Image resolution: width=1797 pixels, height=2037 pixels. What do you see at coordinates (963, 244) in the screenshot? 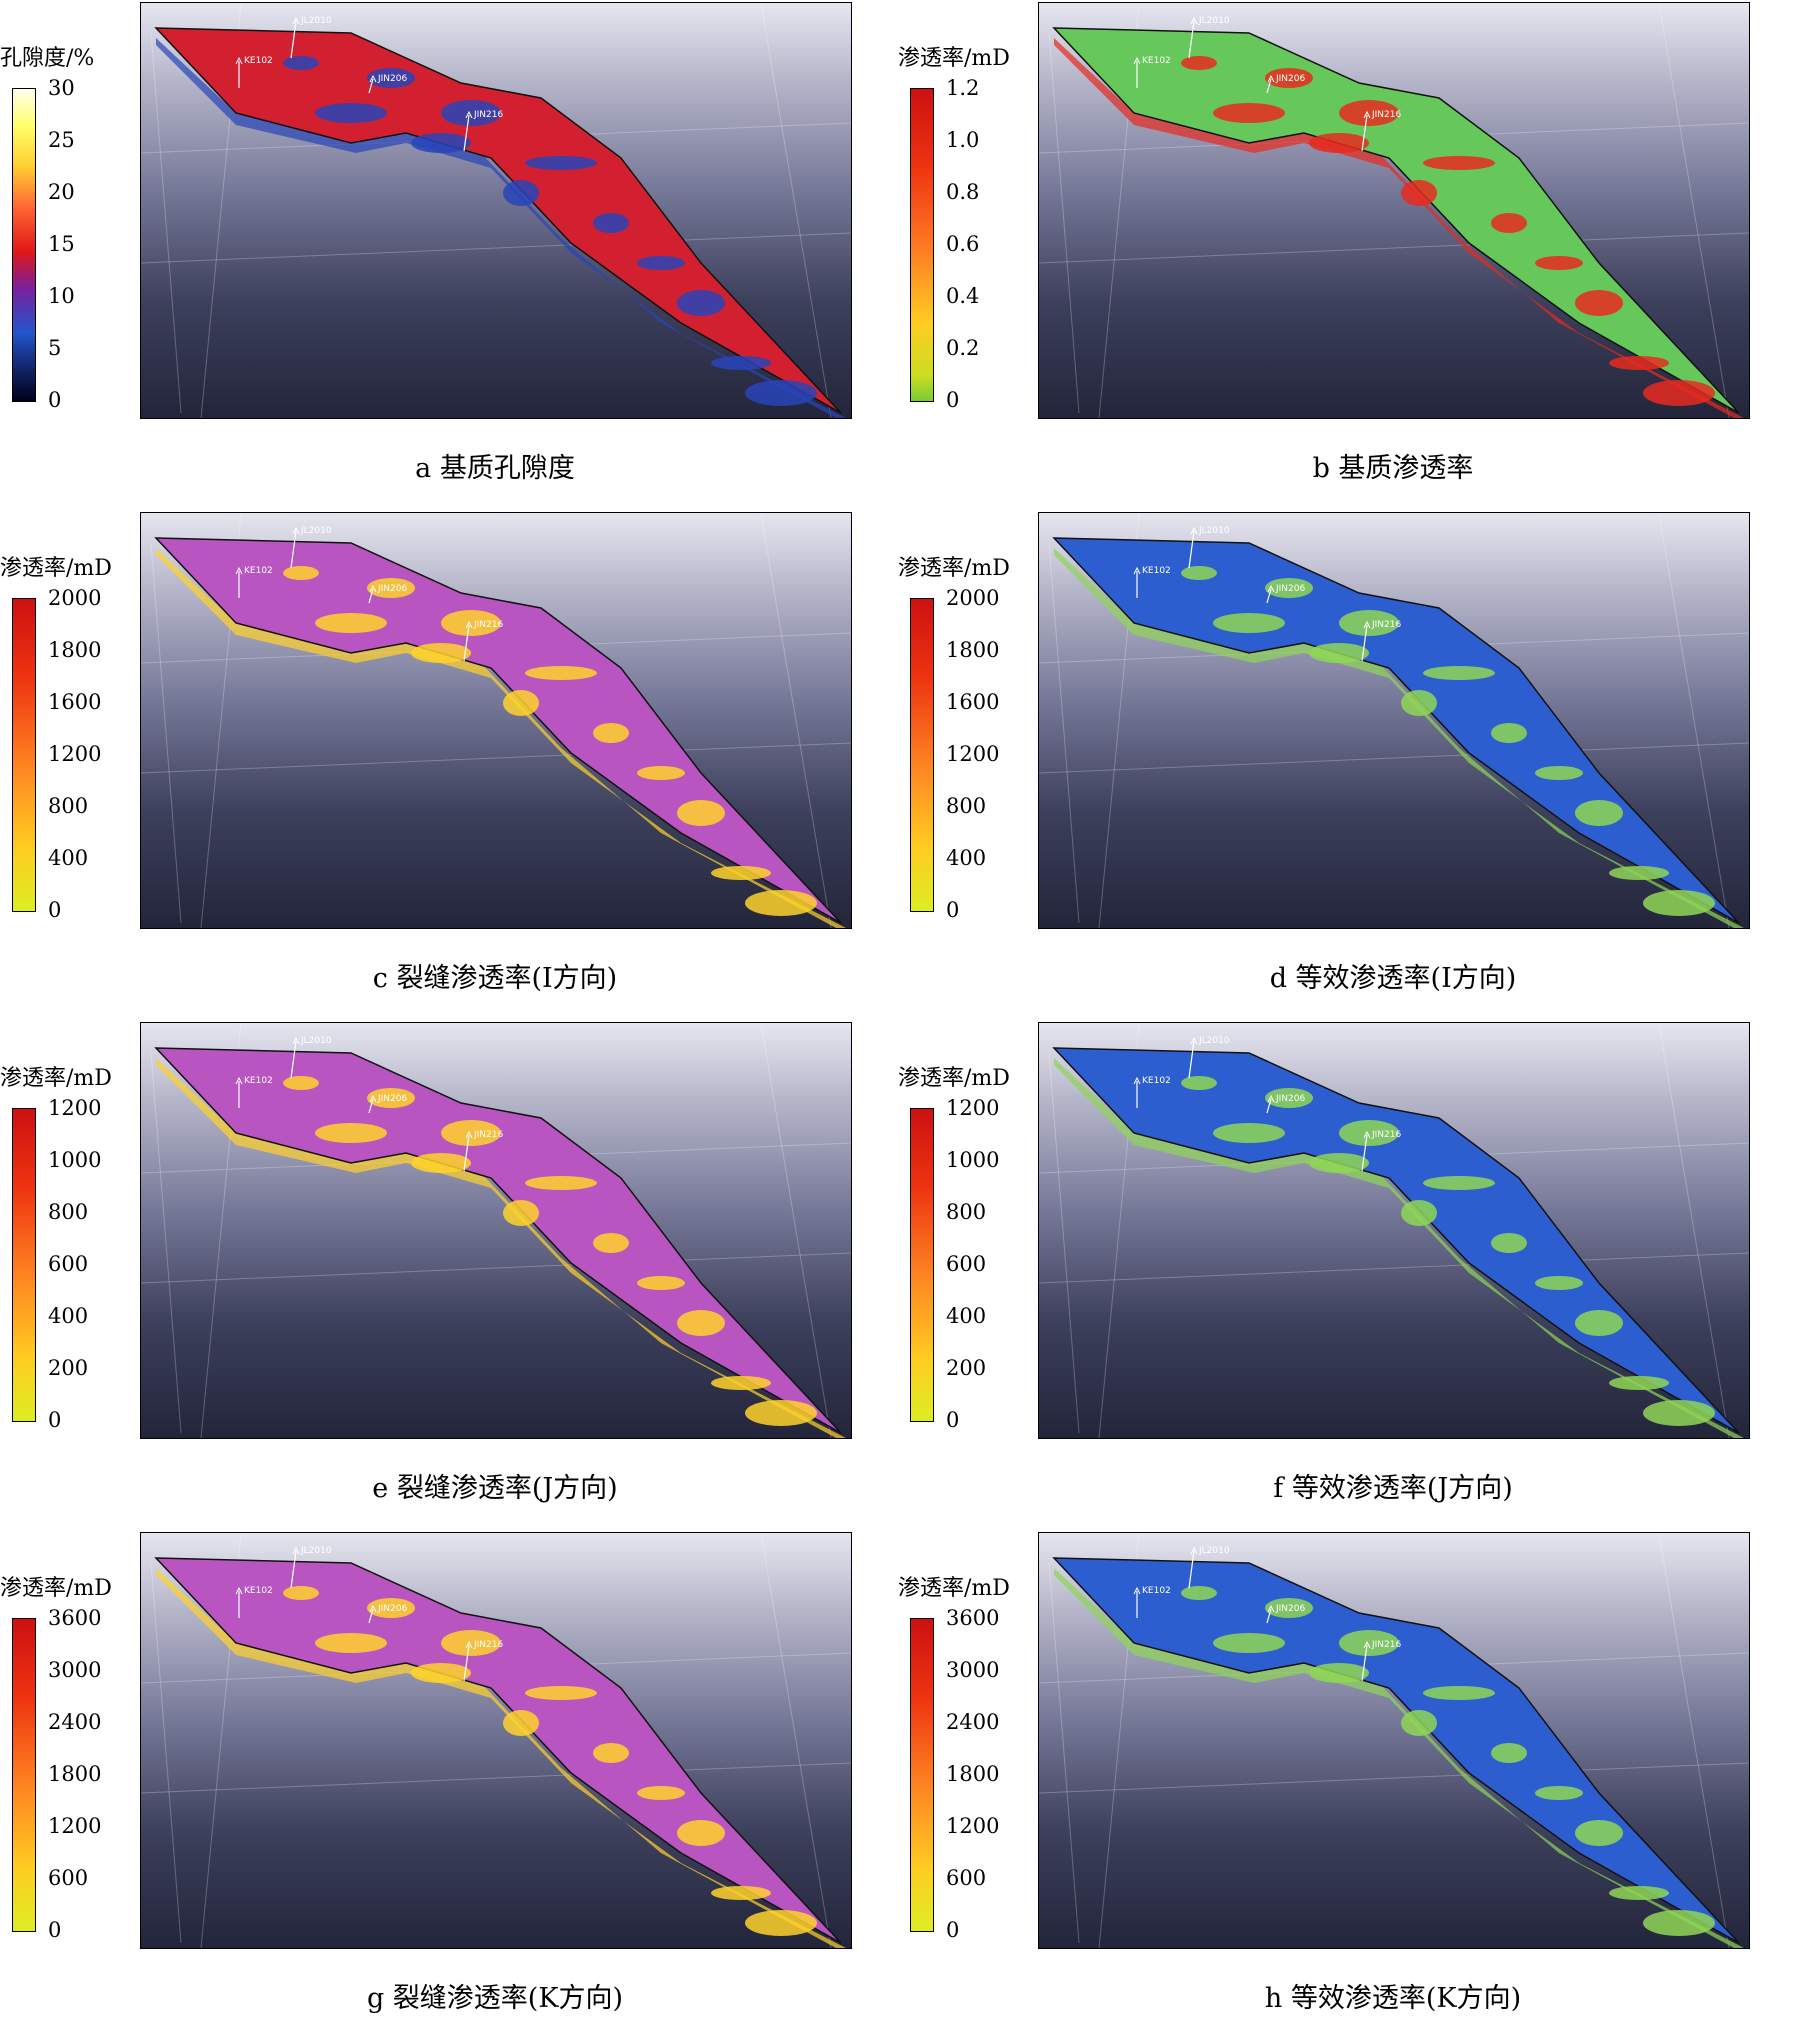
I see `colorbar-tick-label: 0.6` at bounding box center [963, 244].